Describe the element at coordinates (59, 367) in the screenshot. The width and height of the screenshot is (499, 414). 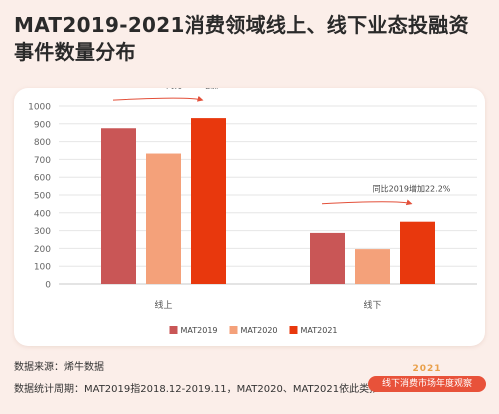
I see `source-note: 数据来源：烯牛数据` at that location.